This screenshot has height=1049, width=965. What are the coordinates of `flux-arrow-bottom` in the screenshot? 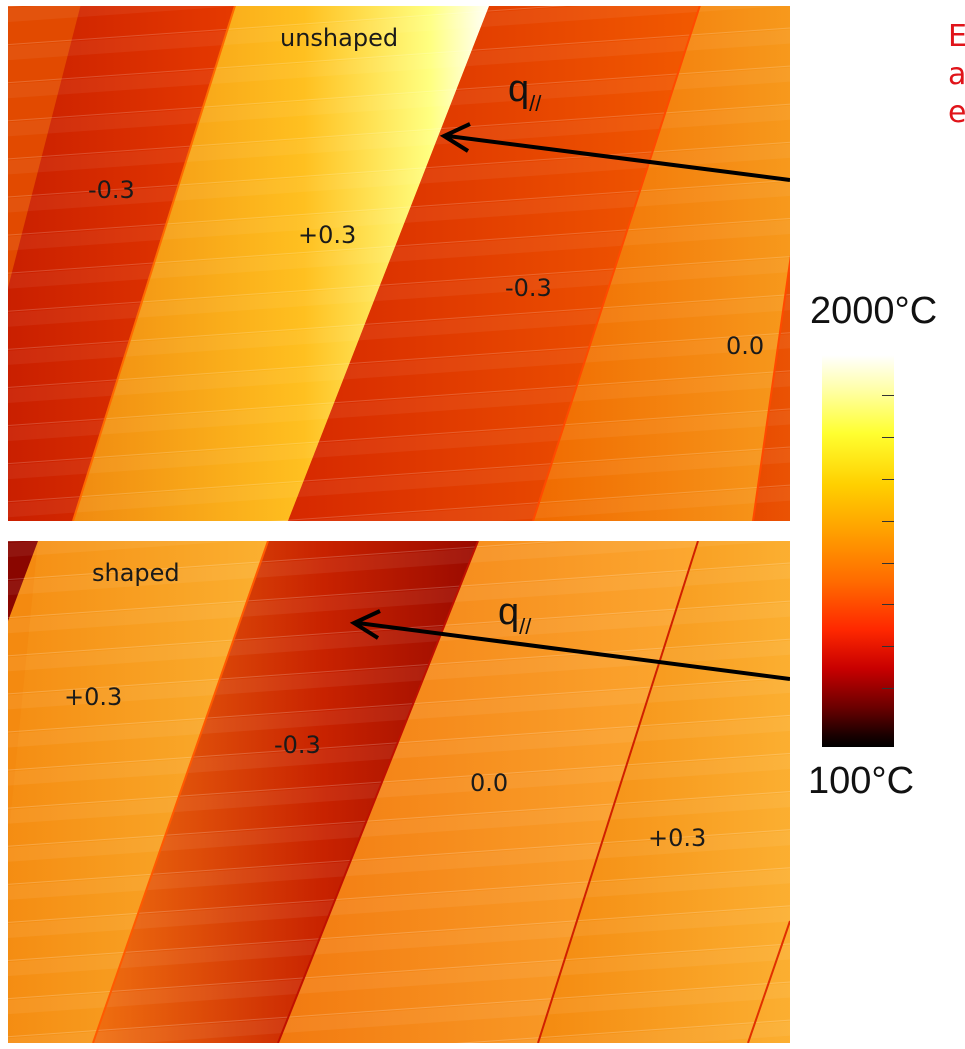 It's located at (573, 651).